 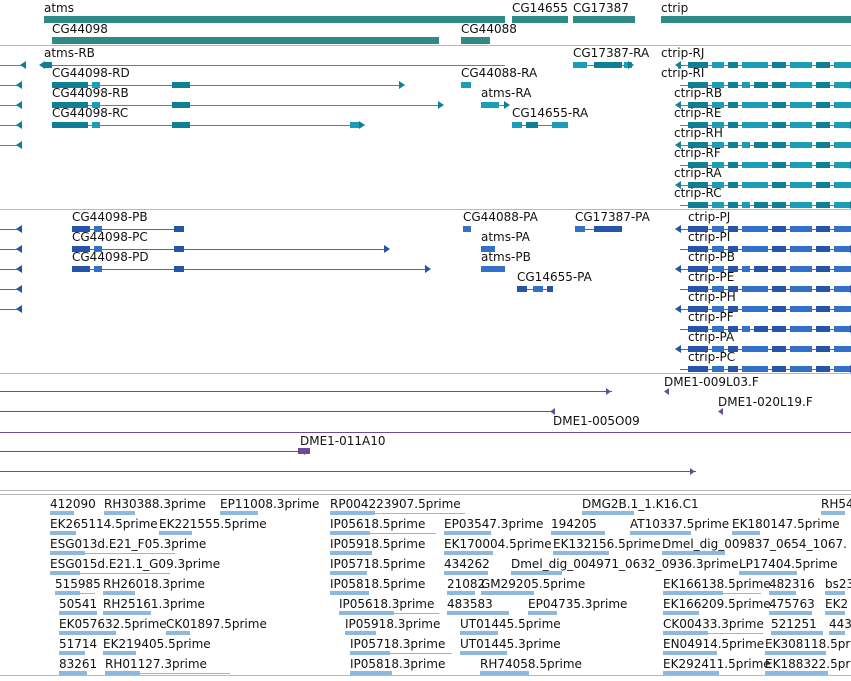 I want to click on est-label: 83261, so click(x=78, y=664).